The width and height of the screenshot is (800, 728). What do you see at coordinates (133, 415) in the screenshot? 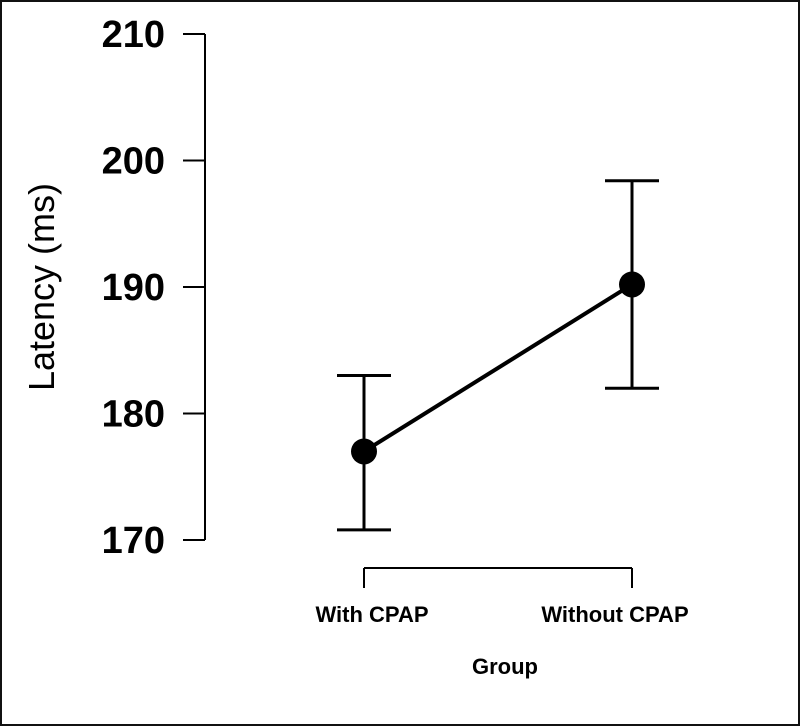
I see `y-tick-label: 180` at bounding box center [133, 415].